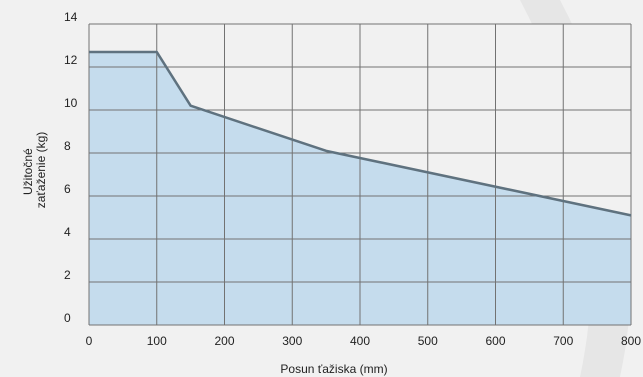 The image size is (643, 377). I want to click on x-axis-ticks: 0 100 200 300 400 500 600 700 800, so click(364, 341).